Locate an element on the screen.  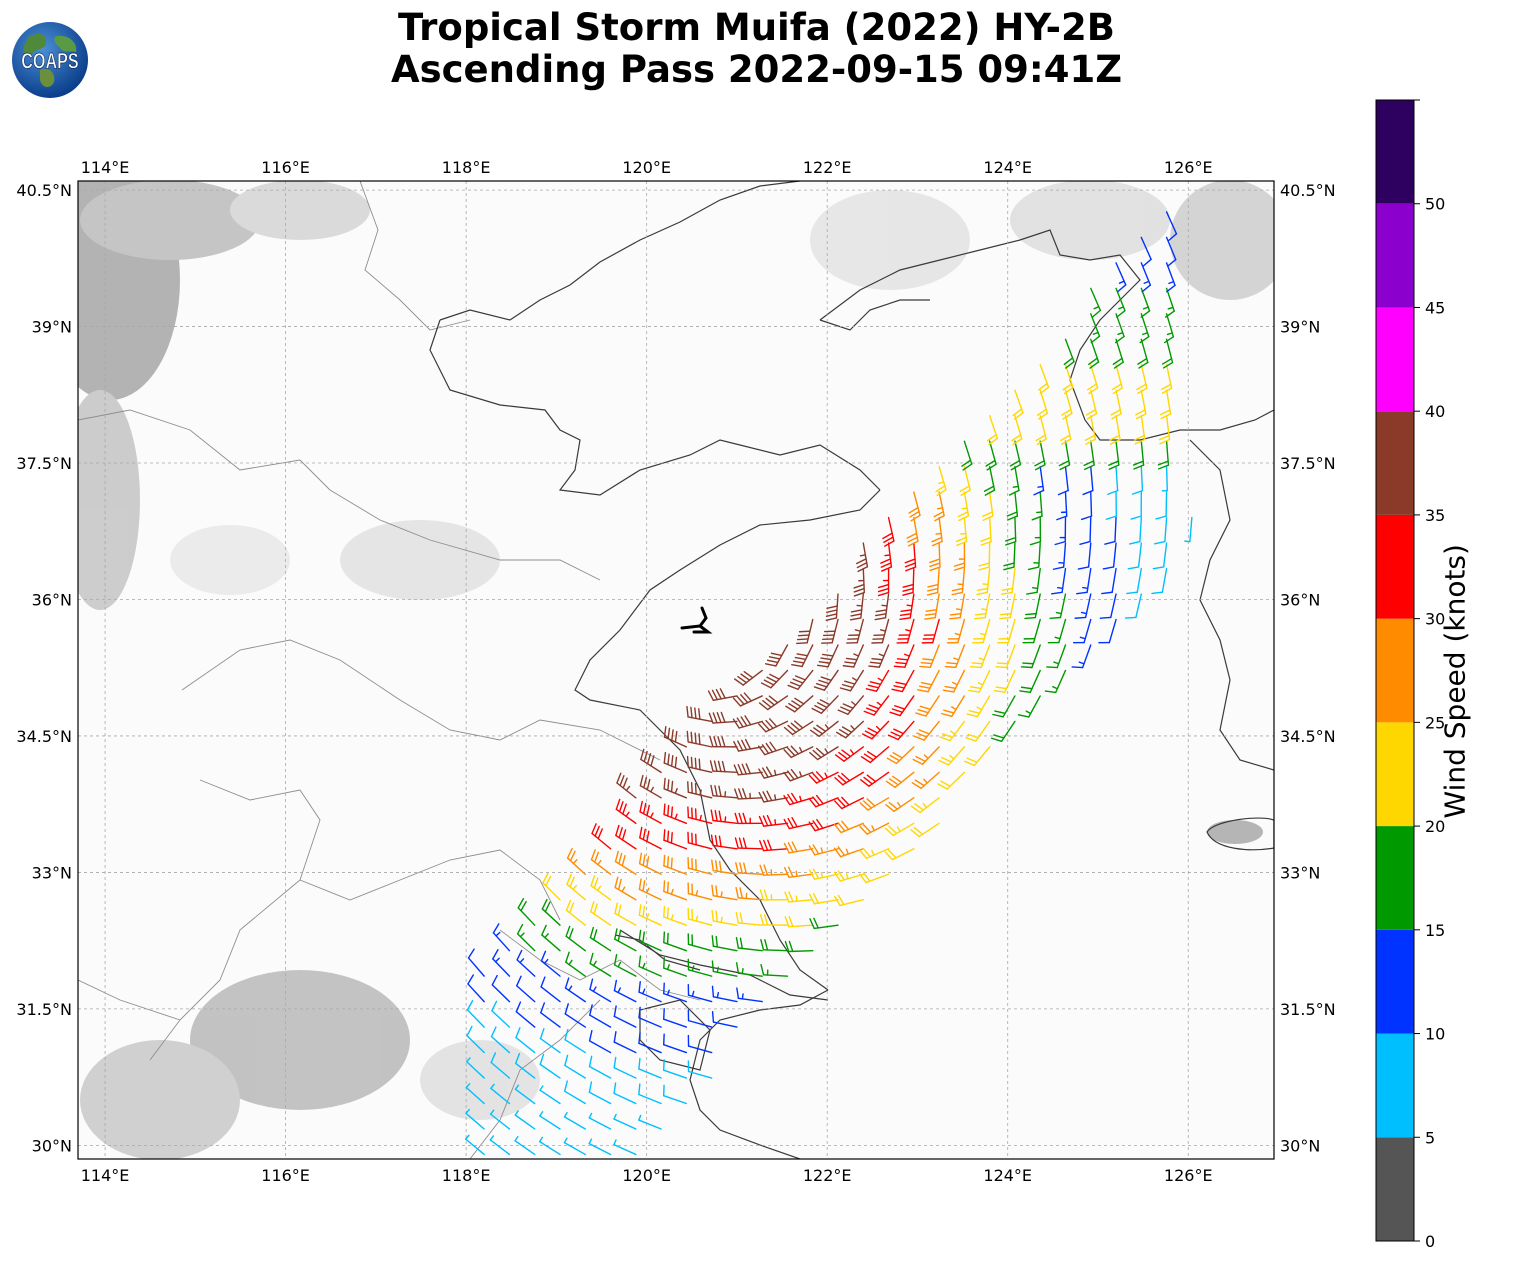
colorbar-tick-label: 0 is located at coordinates (1430, 1241).